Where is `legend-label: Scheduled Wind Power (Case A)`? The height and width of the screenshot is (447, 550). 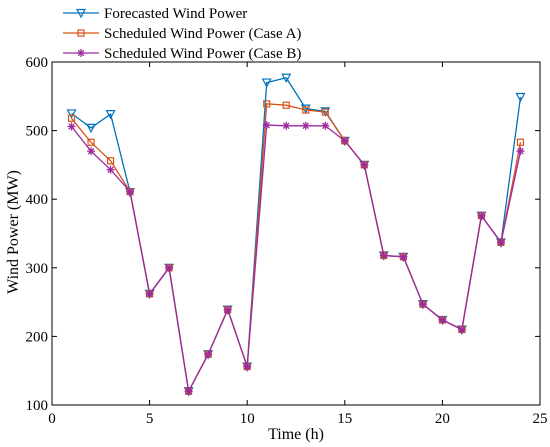 legend-label: Scheduled Wind Power (Case A) is located at coordinates (202, 34).